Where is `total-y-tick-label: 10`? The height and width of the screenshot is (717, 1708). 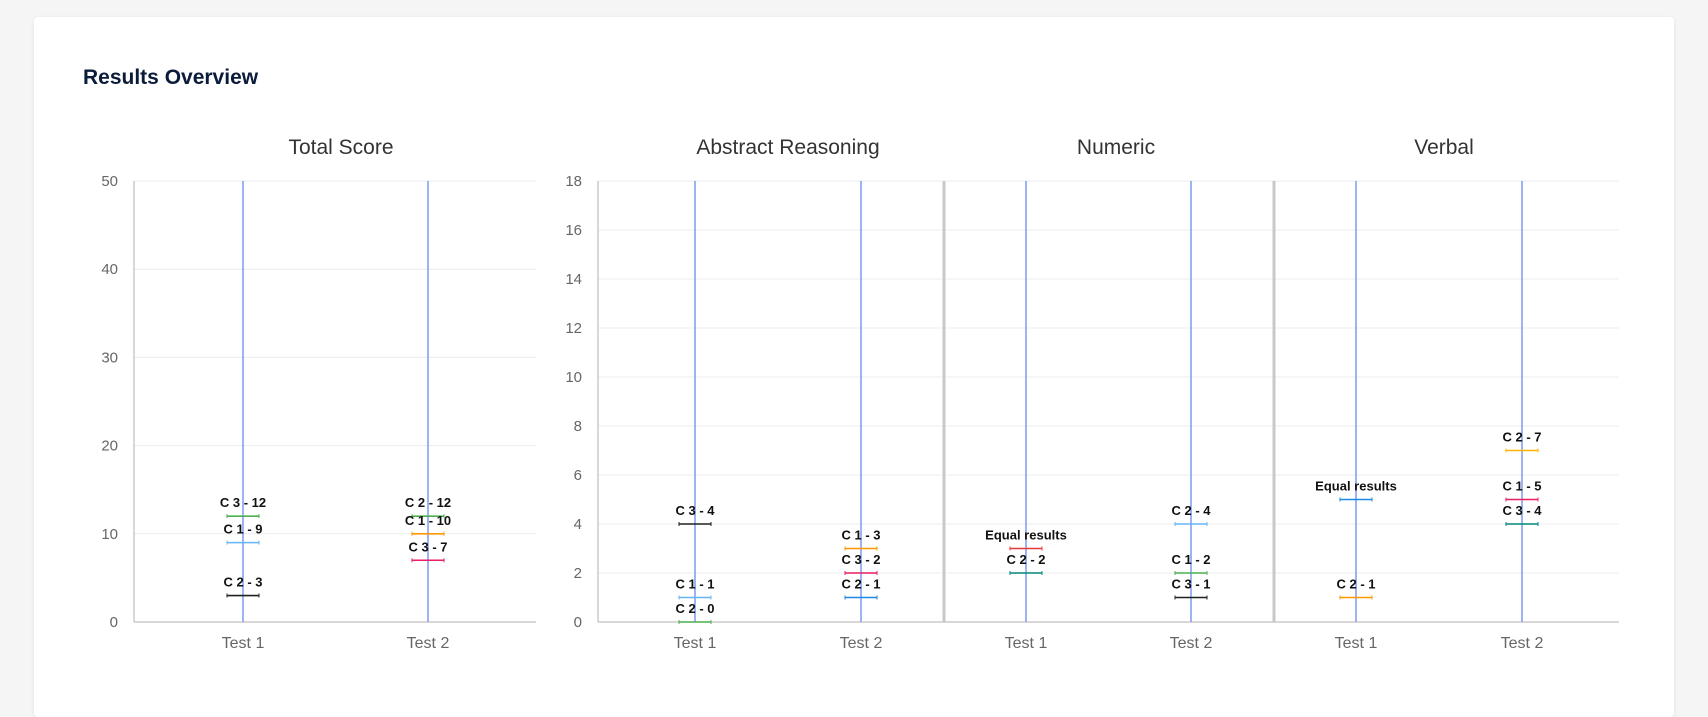
total-y-tick-label: 10 is located at coordinates (109, 534).